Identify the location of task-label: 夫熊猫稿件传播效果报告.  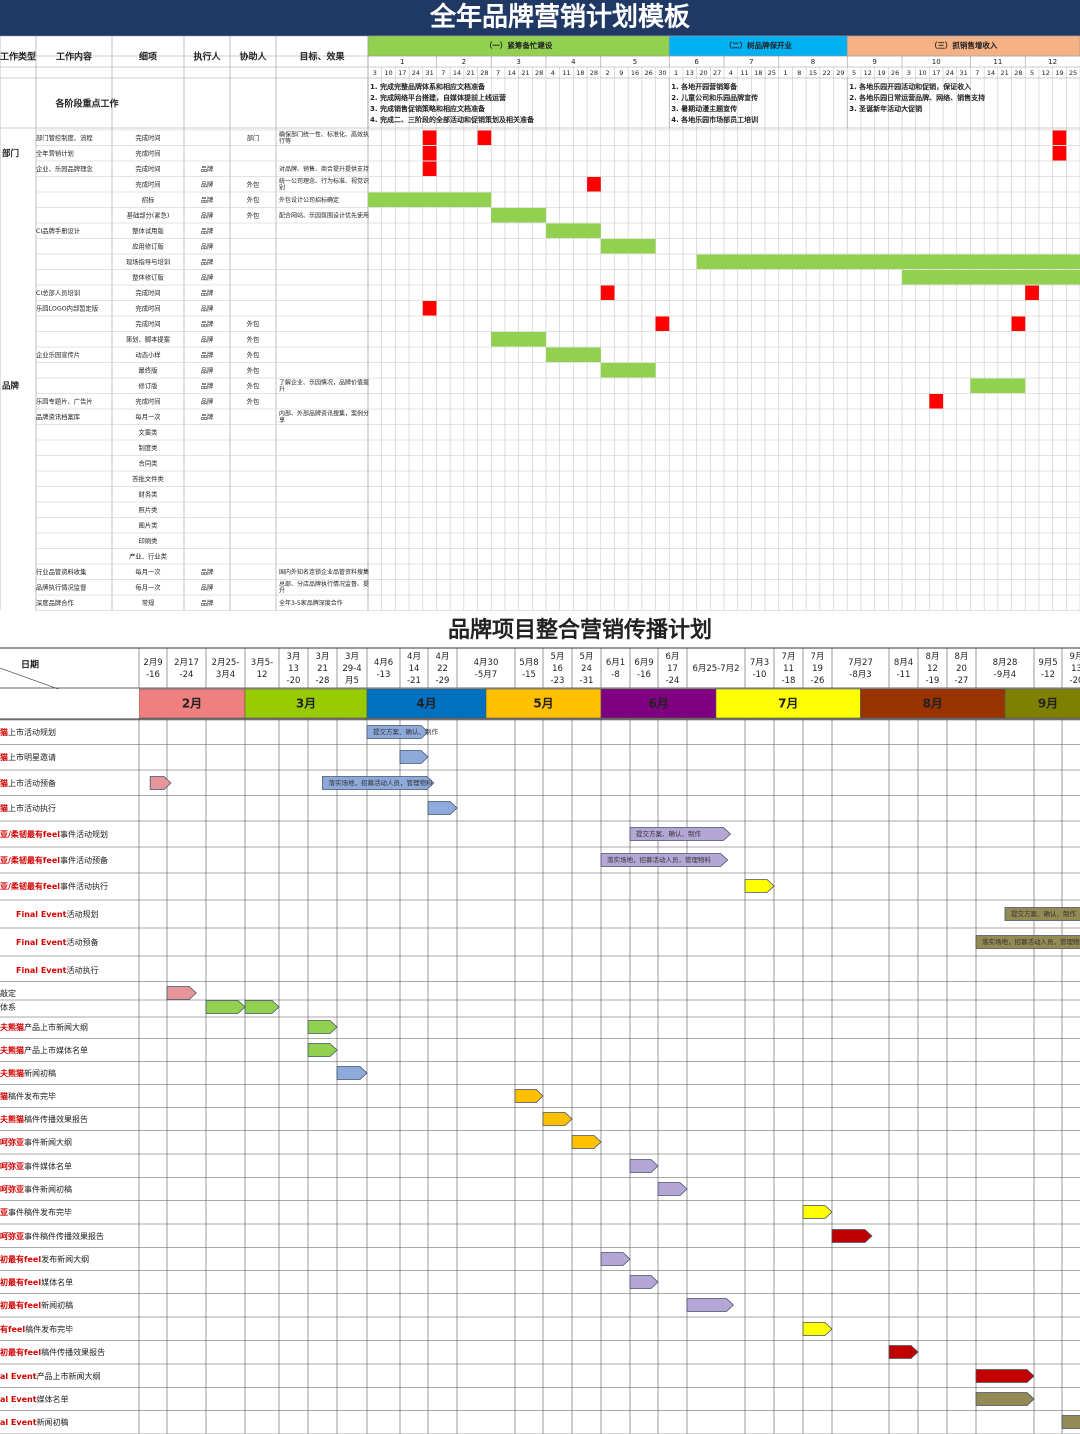
(44, 1119).